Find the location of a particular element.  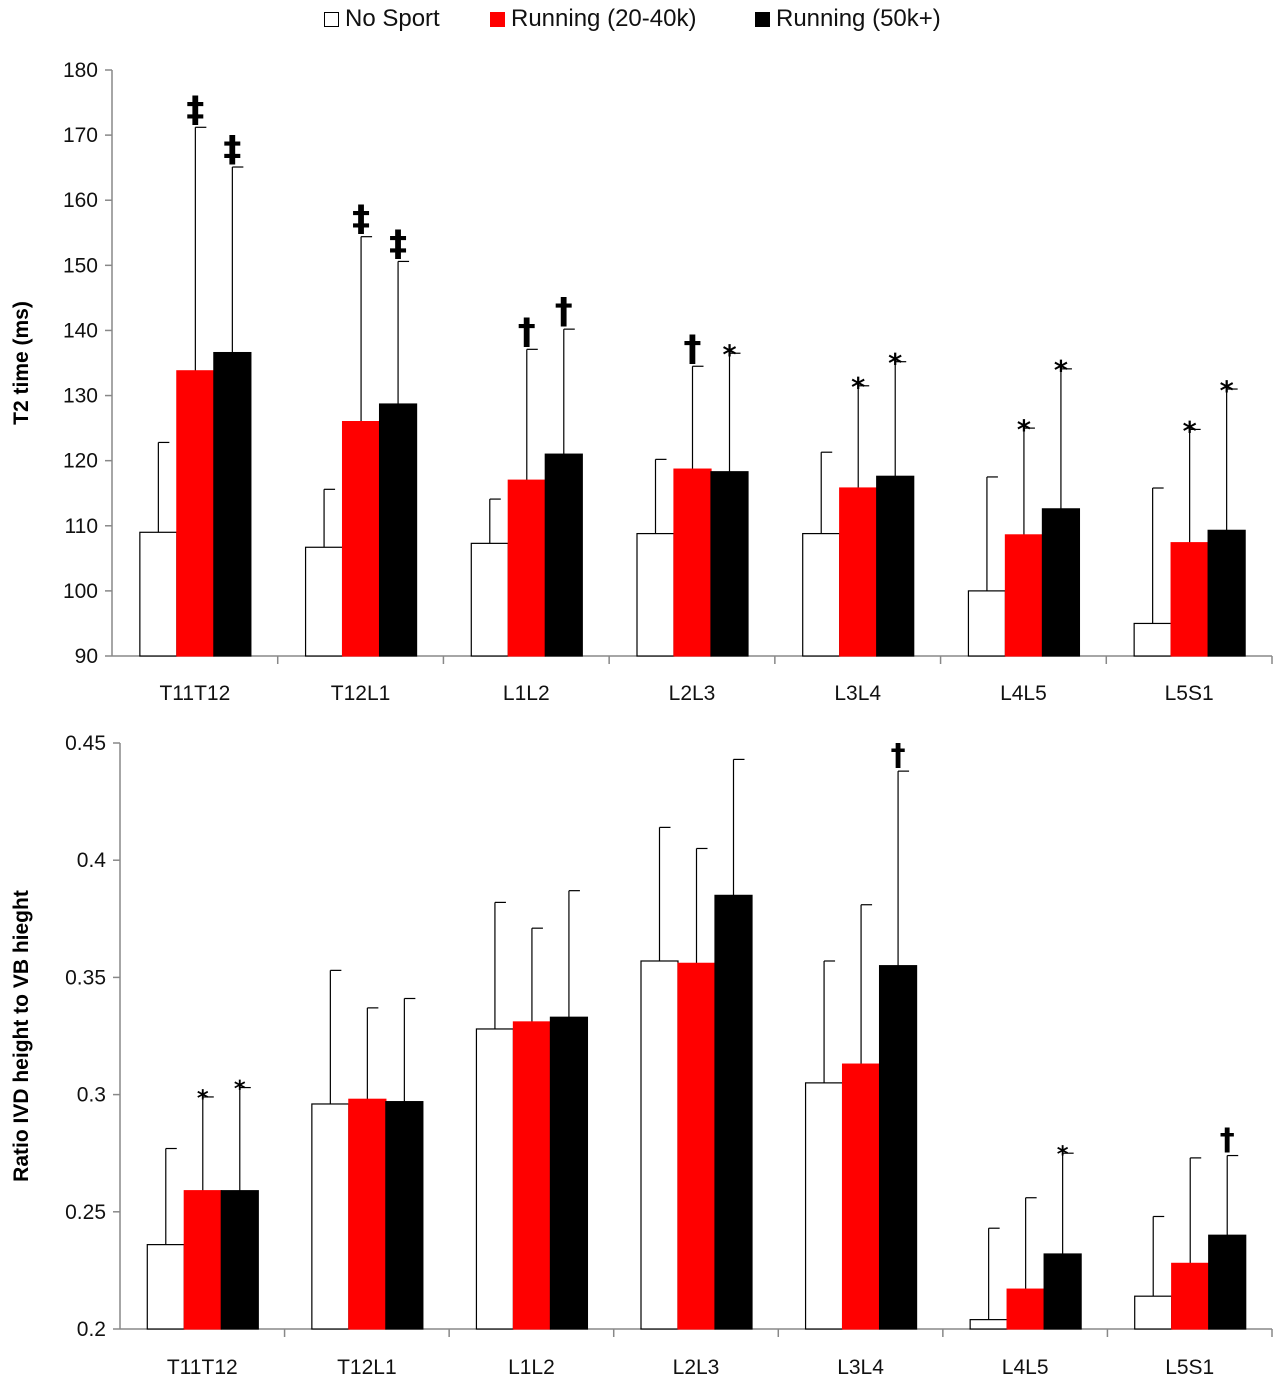

chart1-x-tick-label: T11T12 is located at coordinates (194, 693).